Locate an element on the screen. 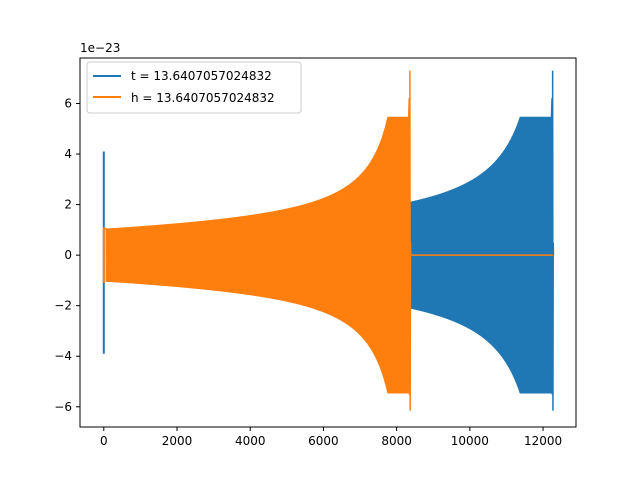 Image resolution: width=640 pixels, height=480 pixels. x-tick-label: 10000 is located at coordinates (470, 441).